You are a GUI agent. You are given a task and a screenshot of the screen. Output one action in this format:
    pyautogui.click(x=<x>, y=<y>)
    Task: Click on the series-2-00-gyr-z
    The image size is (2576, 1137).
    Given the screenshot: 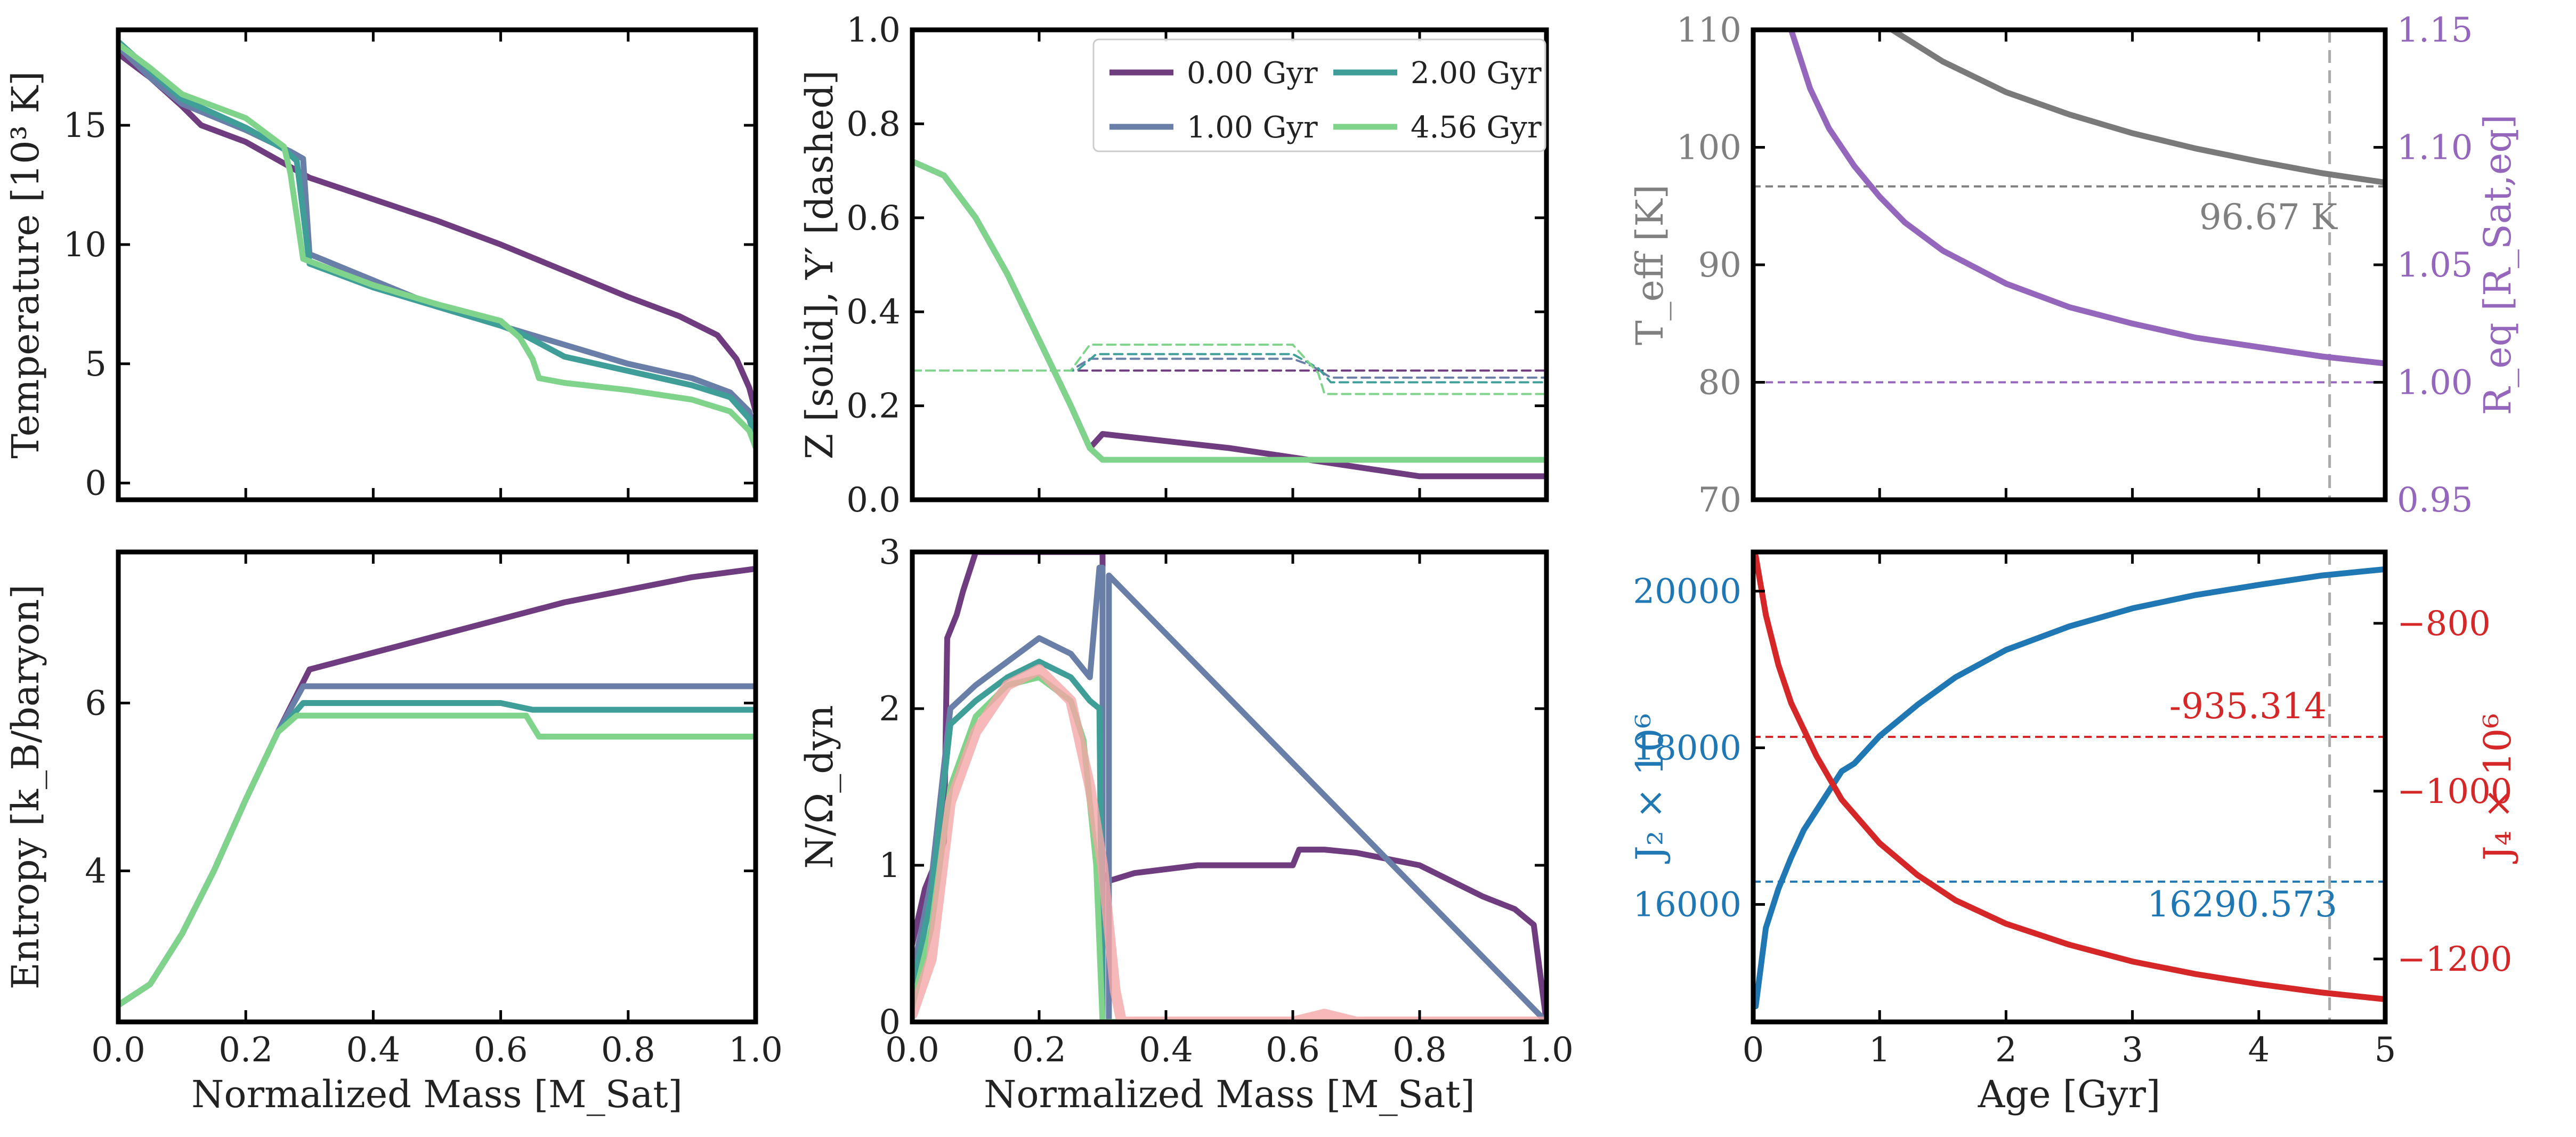 What is the action you would take?
    pyautogui.click(x=1229, y=310)
    